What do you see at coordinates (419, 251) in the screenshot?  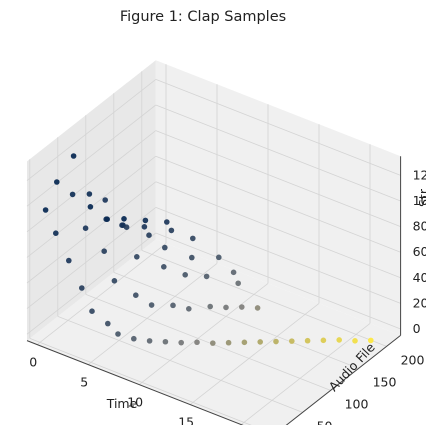 I see `z-tick-label: 60` at bounding box center [419, 251].